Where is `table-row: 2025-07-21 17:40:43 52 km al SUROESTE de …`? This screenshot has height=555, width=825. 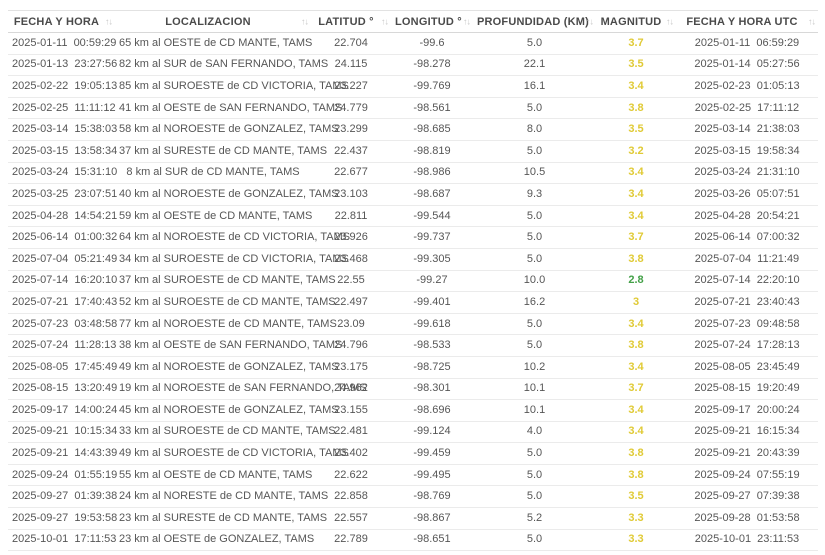
table-row: 2025-07-21 17:40:43 52 km al SUROESTE de … is located at coordinates (413, 302).